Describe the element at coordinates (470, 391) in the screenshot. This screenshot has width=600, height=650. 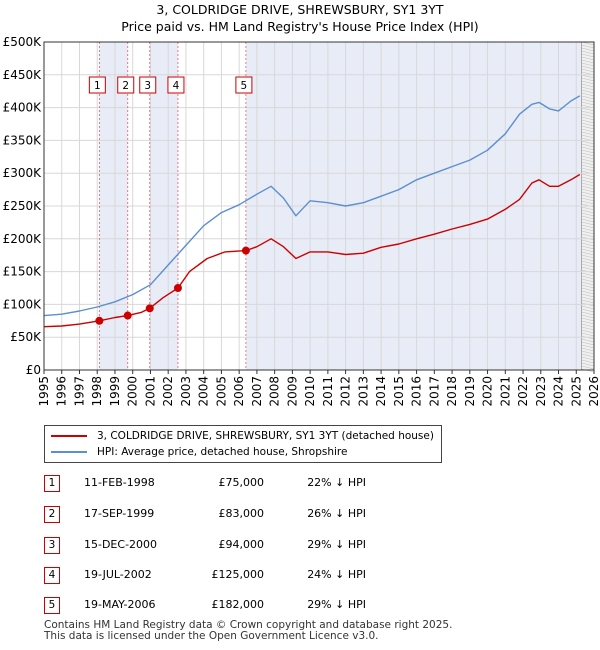
I see `x-tick-label: 2019` at that location.